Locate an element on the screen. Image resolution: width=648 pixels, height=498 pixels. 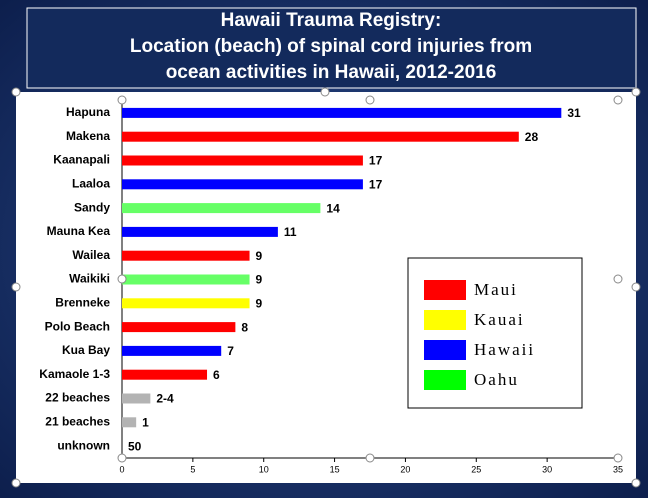
value-label: 8 is located at coordinates (244, 327).